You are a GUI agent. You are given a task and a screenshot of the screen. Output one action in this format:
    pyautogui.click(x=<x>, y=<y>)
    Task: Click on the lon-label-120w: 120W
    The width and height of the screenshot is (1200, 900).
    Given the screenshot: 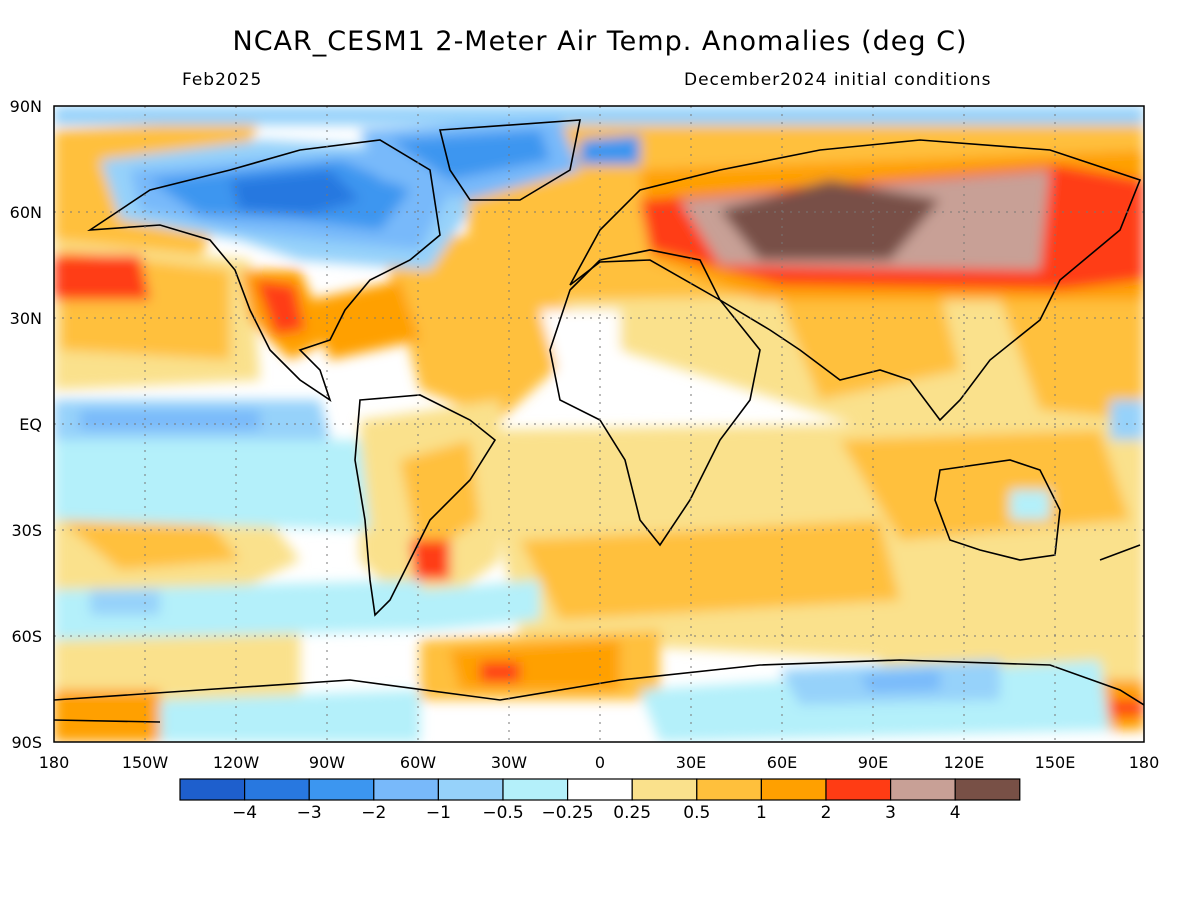 What is the action you would take?
    pyautogui.click(x=236, y=762)
    